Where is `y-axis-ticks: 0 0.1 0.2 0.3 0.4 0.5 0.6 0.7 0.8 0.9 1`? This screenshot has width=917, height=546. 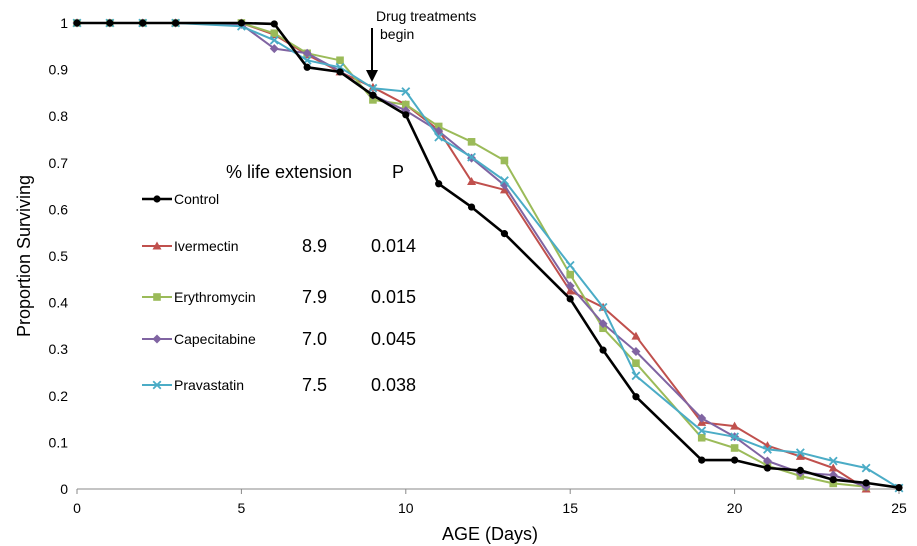
y-axis-ticks: 0 0.1 0.2 0.3 0.4 0.5 0.6 0.7 0.8 0.9 1 is located at coordinates (59, 256).